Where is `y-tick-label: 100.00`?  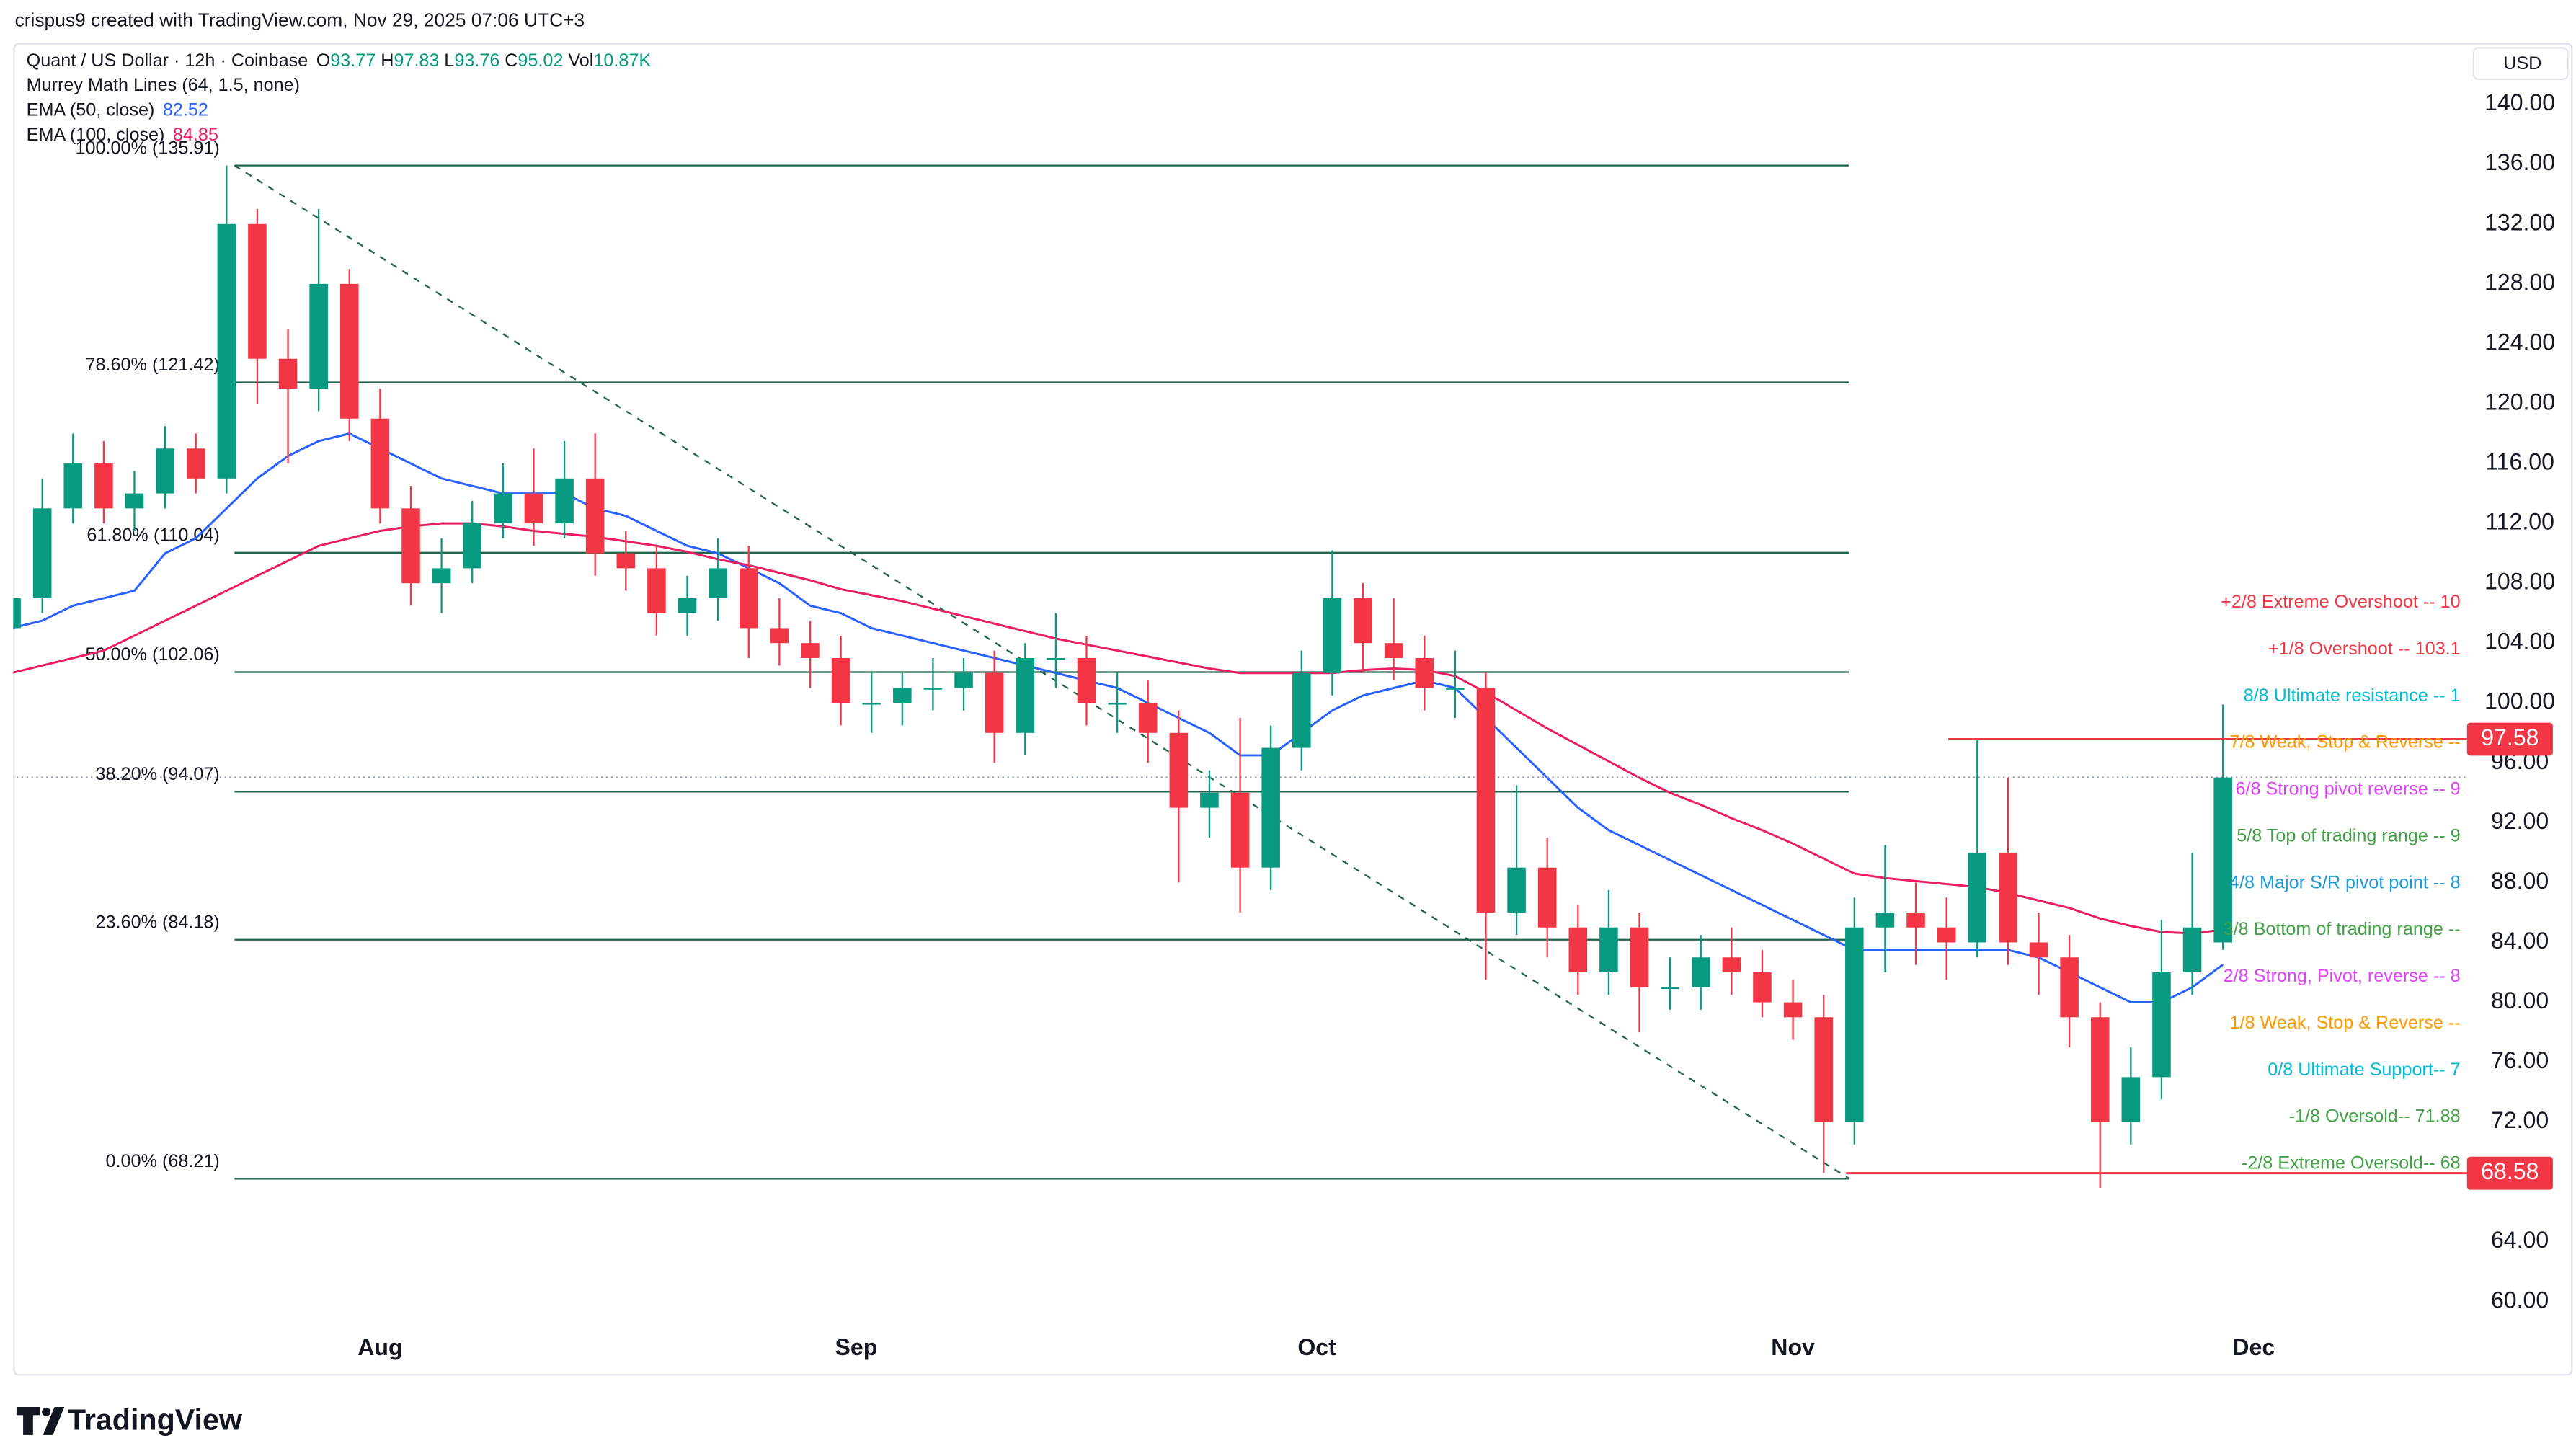 y-tick-label: 100.00 is located at coordinates (2519, 701).